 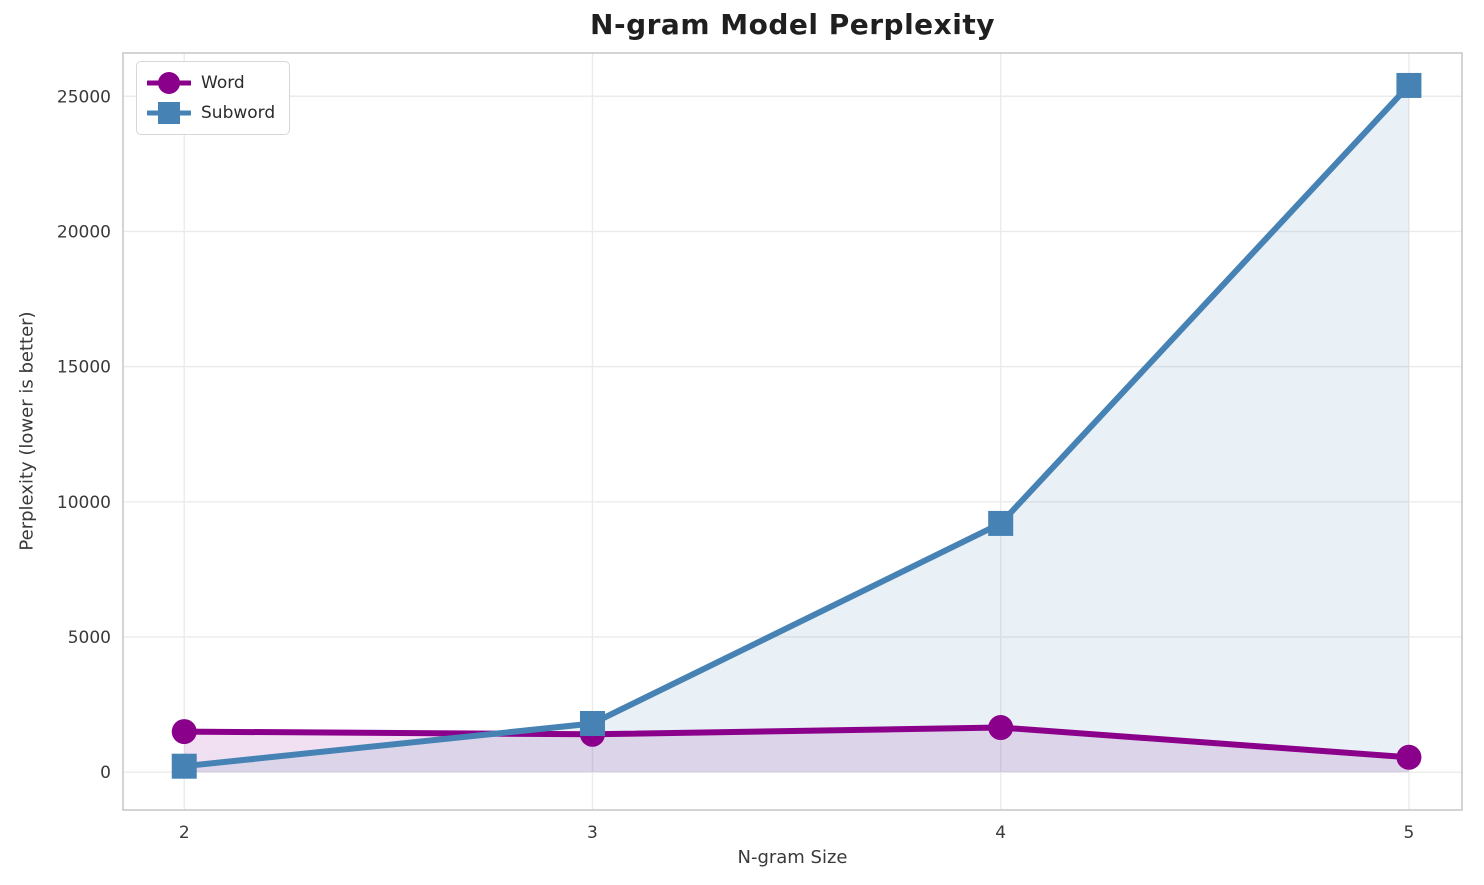 I want to click on series-line-word, so click(x=796, y=742).